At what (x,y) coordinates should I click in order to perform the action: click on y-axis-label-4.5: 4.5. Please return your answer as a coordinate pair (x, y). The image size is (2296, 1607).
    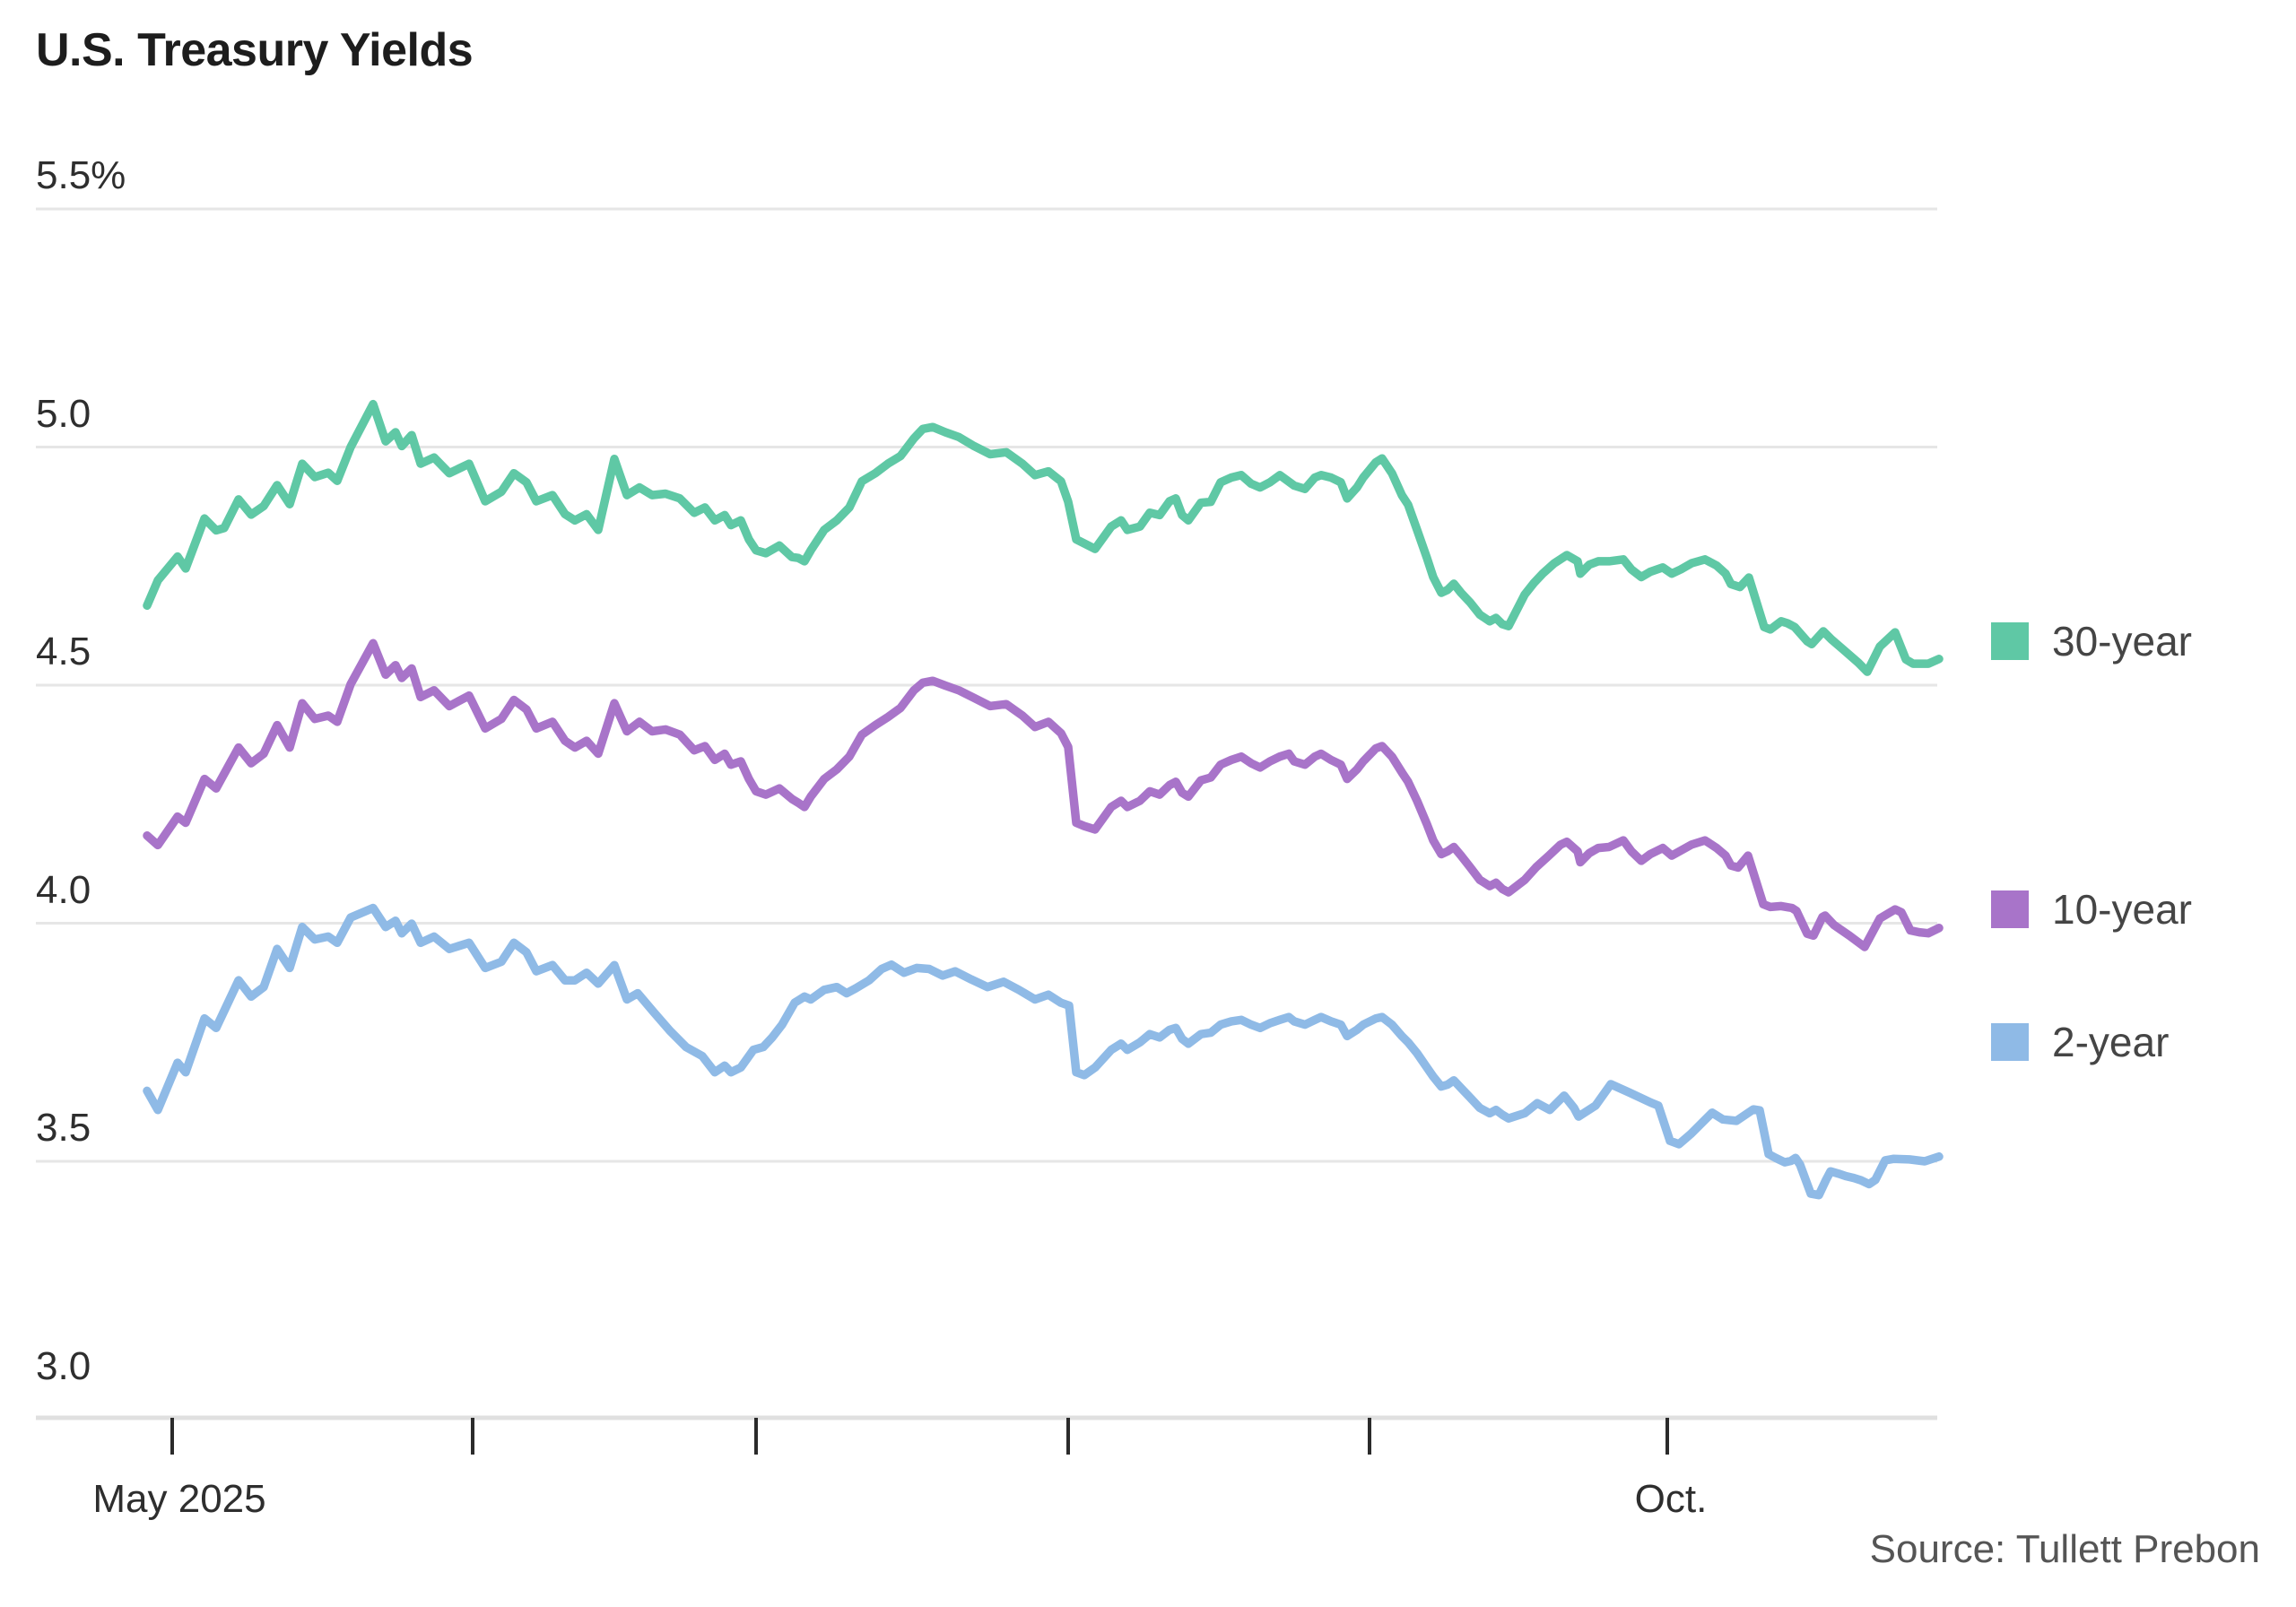
    Looking at the image, I should click on (63, 651).